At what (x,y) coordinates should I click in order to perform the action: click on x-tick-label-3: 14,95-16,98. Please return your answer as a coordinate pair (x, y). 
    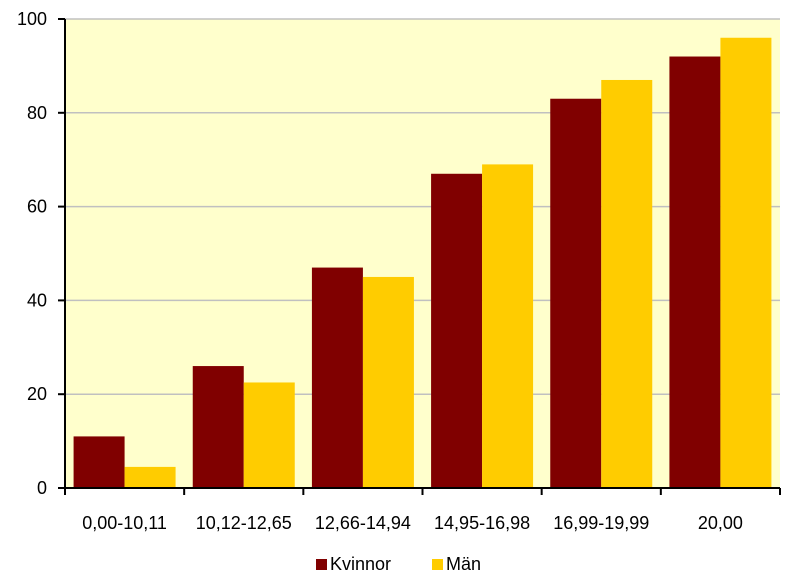
    Looking at the image, I should click on (482, 523).